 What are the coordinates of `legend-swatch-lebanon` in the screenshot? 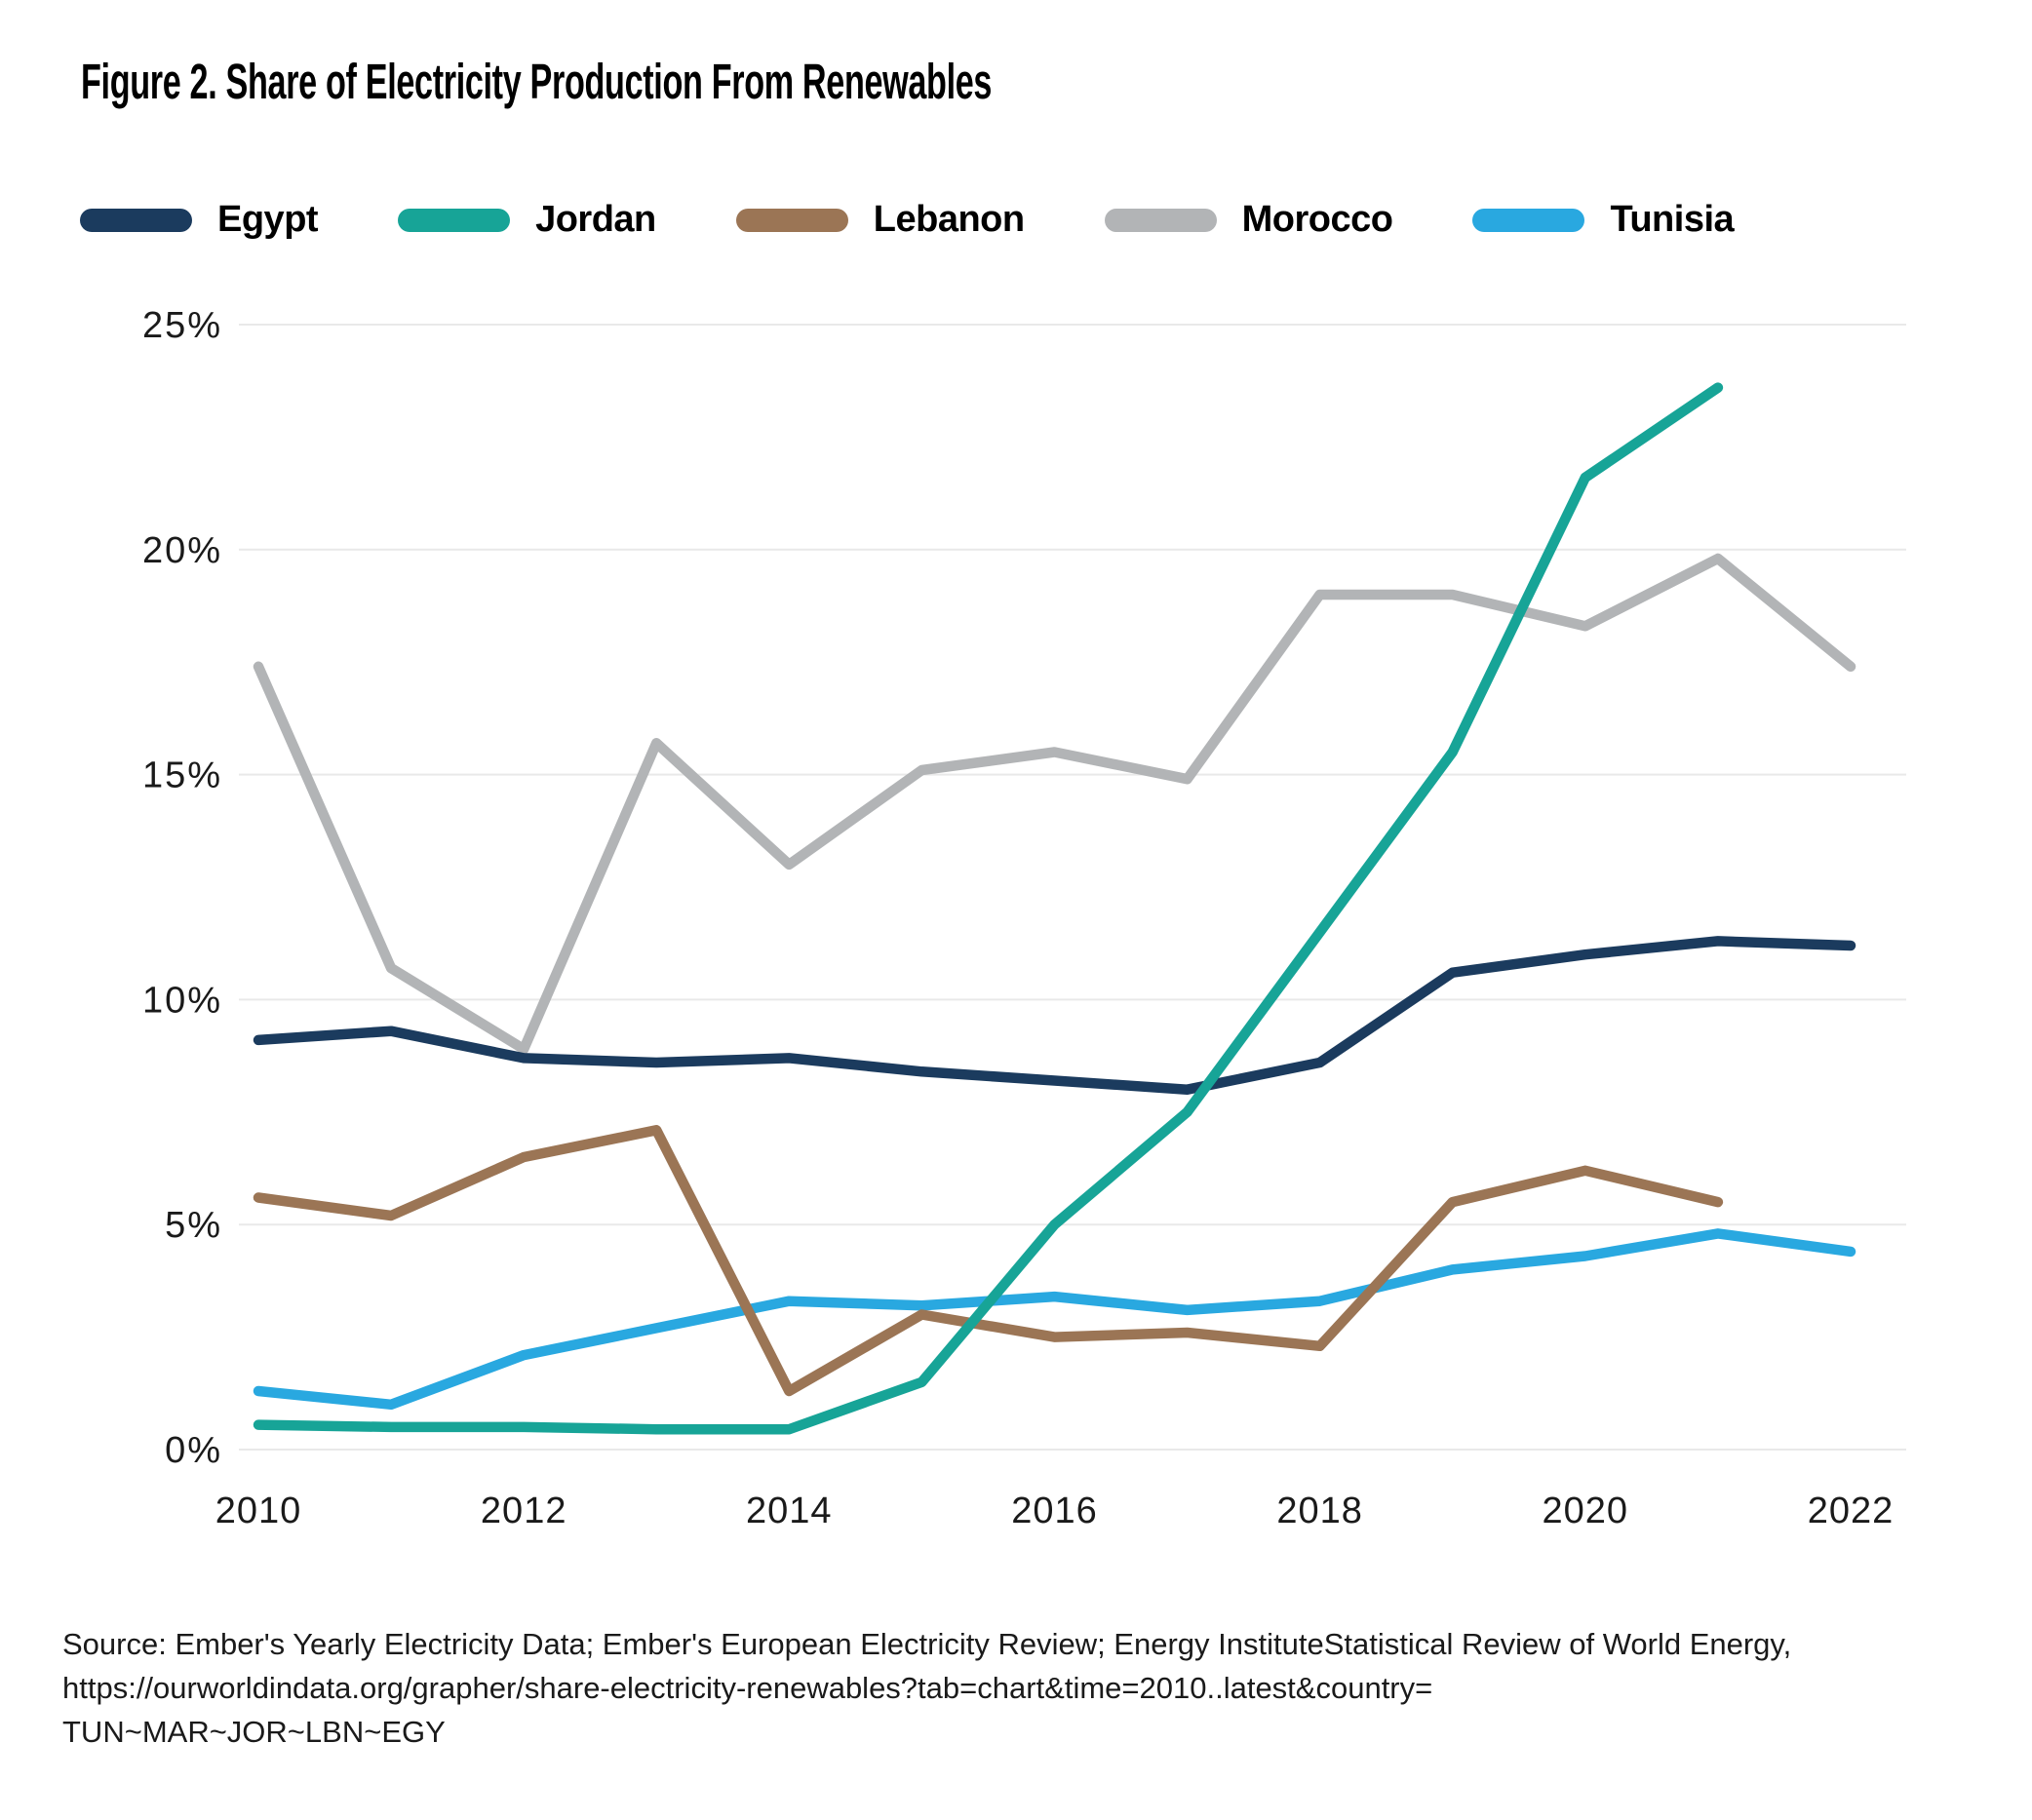 It's located at (791, 220).